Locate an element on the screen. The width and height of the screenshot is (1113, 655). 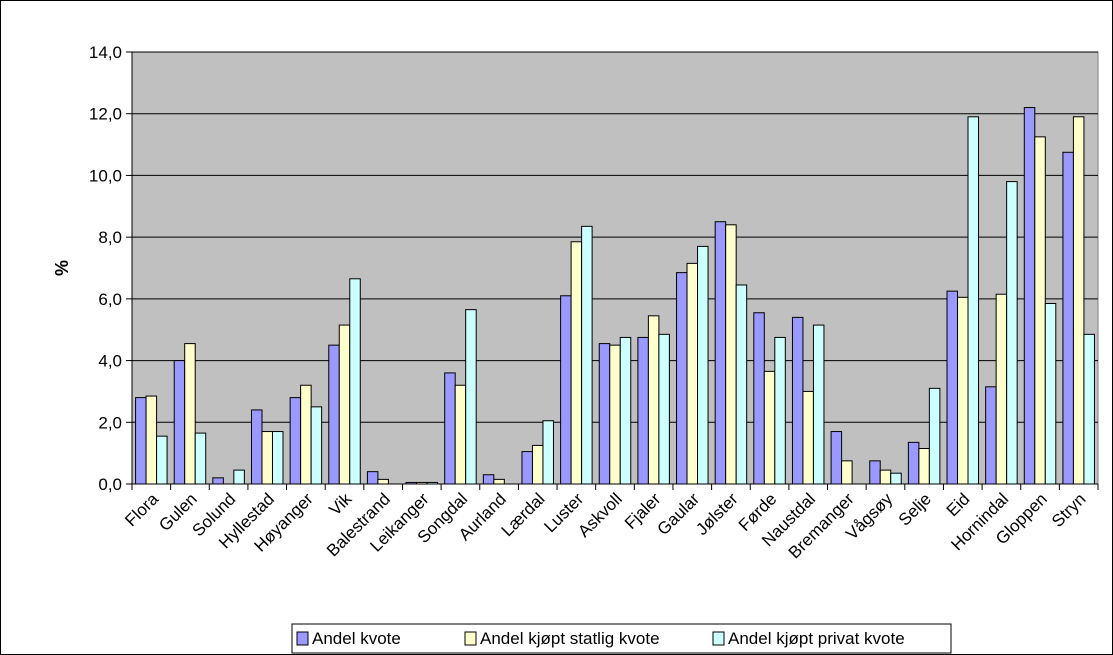
x-tick-label: Stryn is located at coordinates (1068, 509).